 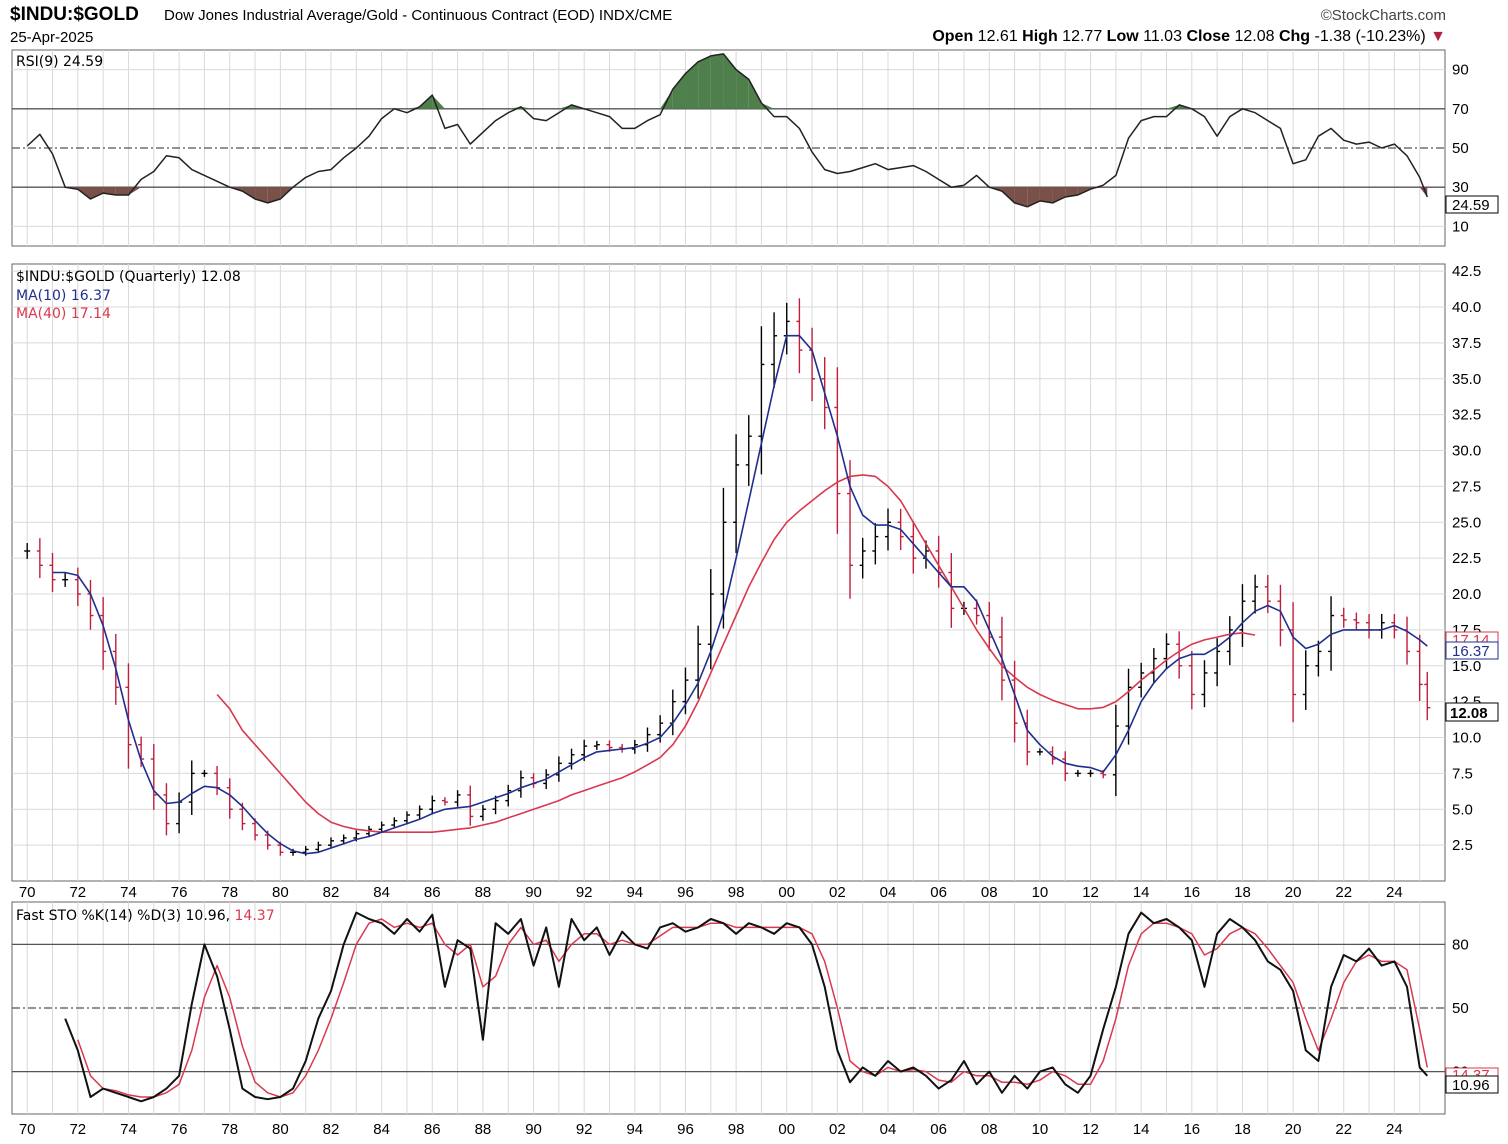 I want to click on open-value: 12.61, so click(x=997, y=36).